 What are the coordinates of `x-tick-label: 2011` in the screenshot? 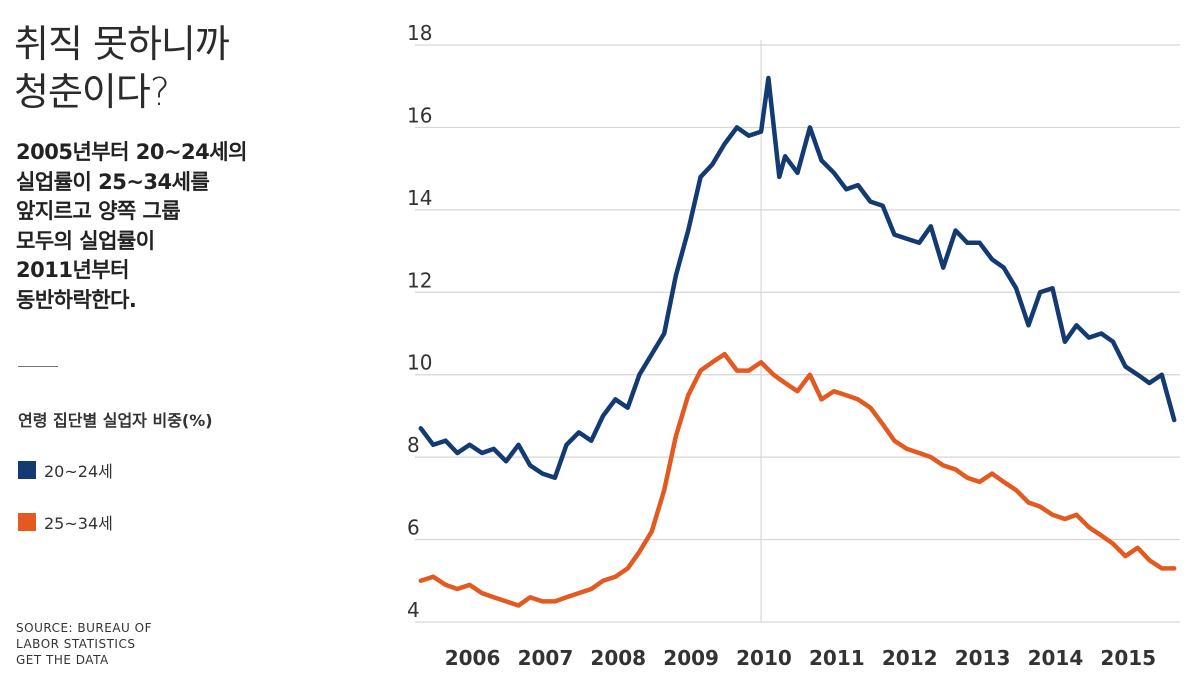 It's located at (837, 658).